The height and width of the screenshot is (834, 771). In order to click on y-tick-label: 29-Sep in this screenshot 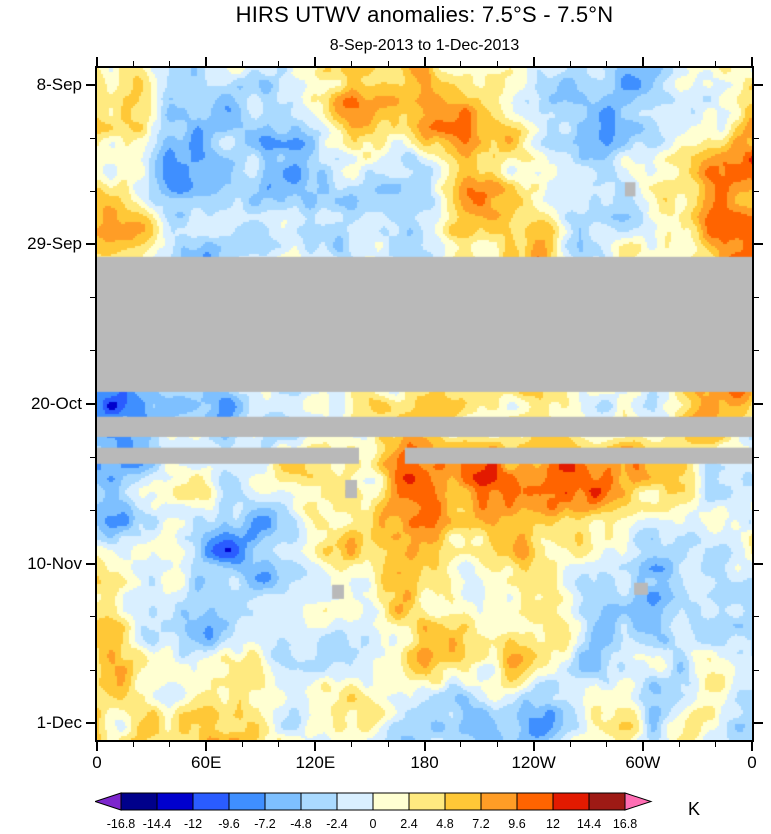, I will do `click(54, 244)`.